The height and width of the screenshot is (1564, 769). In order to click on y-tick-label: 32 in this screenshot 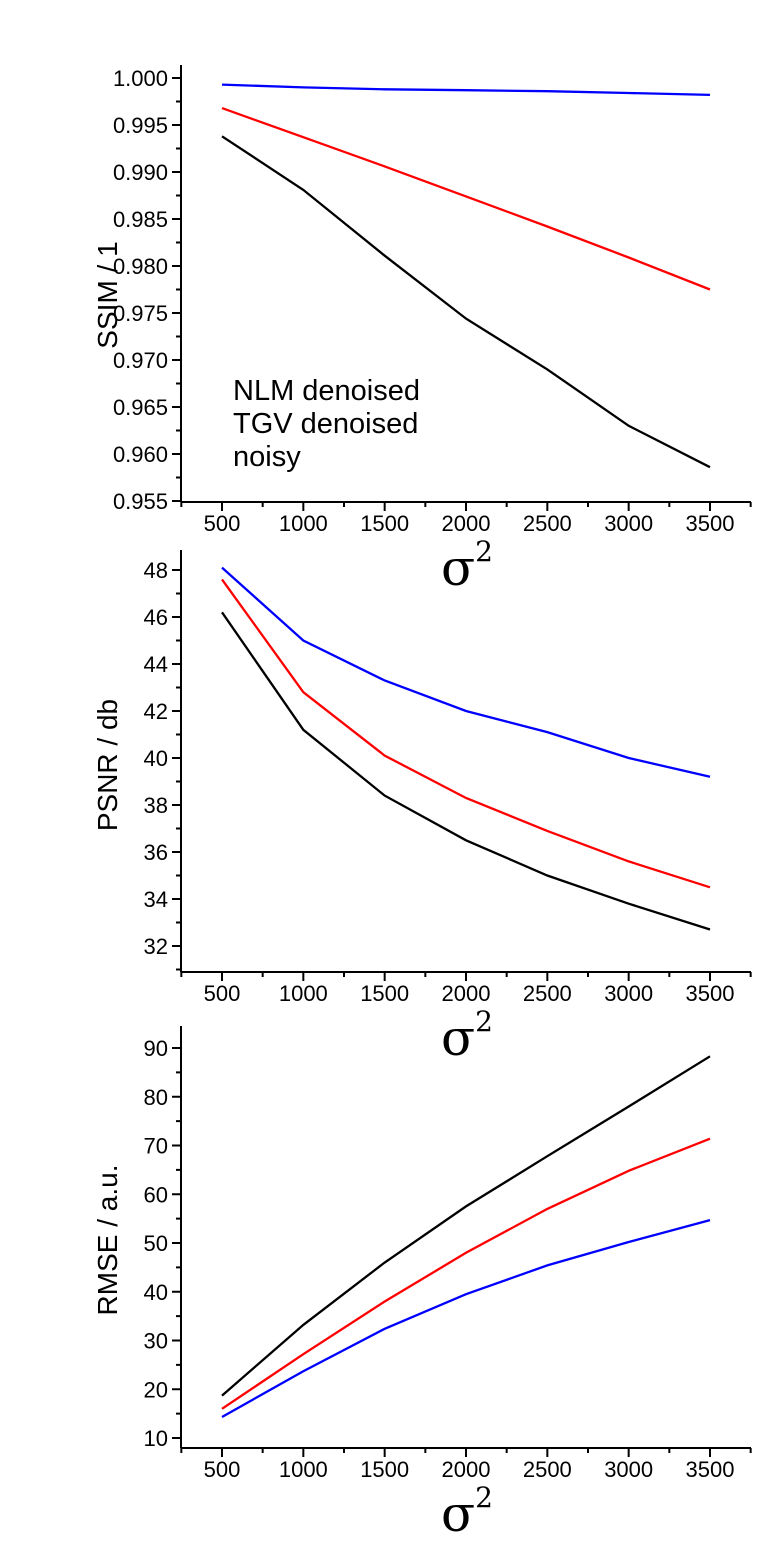, I will do `click(156, 946)`.